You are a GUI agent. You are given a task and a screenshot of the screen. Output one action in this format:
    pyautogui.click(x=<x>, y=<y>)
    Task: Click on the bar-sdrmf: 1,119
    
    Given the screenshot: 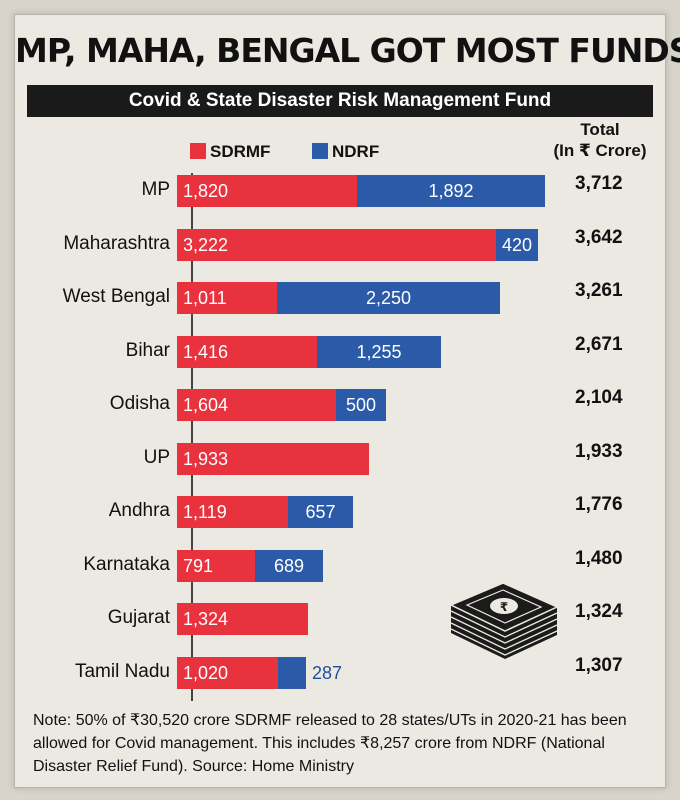 What is the action you would take?
    pyautogui.click(x=232, y=512)
    